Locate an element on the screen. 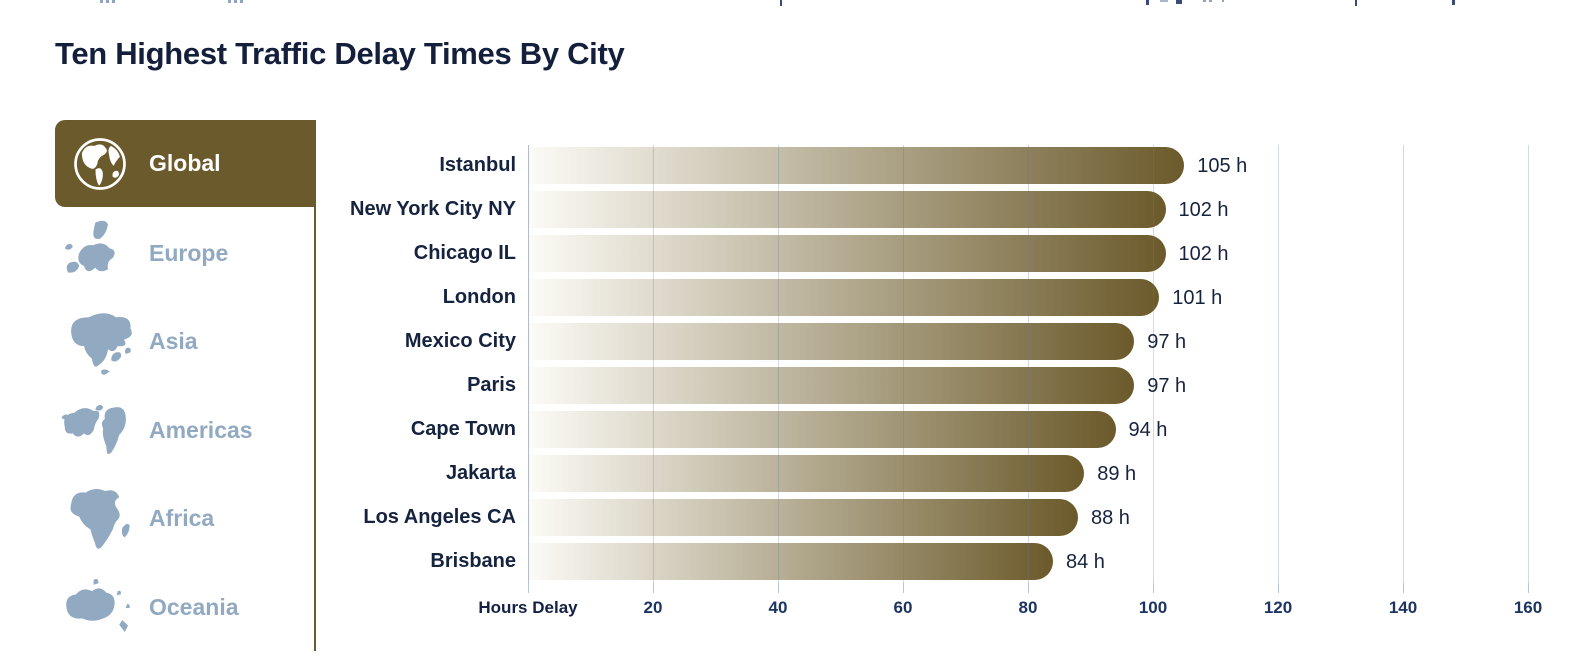  bar-brisbane is located at coordinates (790, 561).